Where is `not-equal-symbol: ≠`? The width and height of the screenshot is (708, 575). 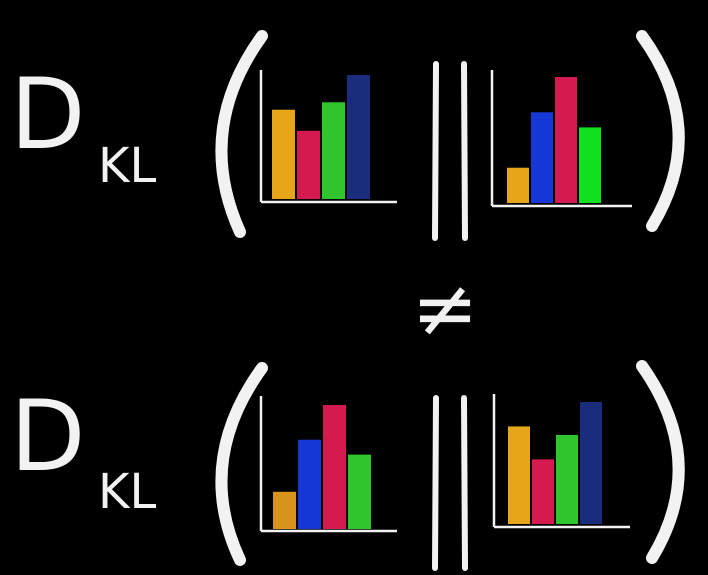
not-equal-symbol: ≠ is located at coordinates (444, 308).